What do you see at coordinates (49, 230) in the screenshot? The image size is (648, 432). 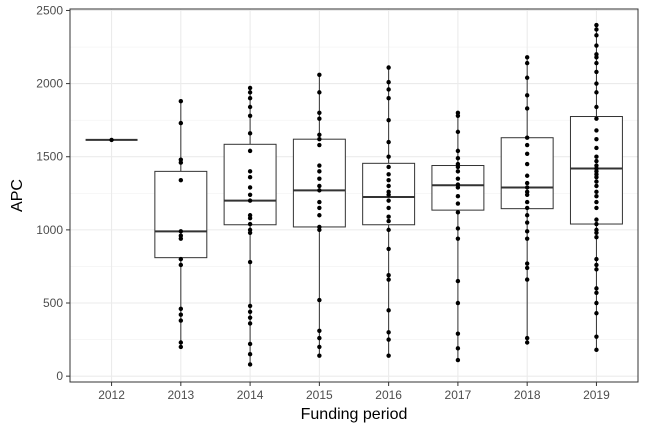 I see `y-tick-label: 1000` at bounding box center [49, 230].